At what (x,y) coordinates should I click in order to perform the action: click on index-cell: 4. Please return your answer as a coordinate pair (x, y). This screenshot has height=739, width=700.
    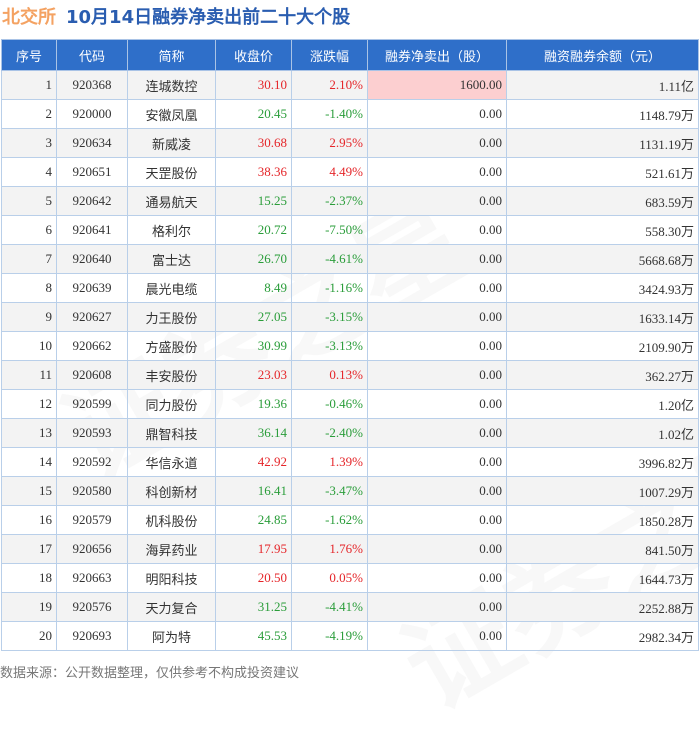
    Looking at the image, I should click on (29, 172).